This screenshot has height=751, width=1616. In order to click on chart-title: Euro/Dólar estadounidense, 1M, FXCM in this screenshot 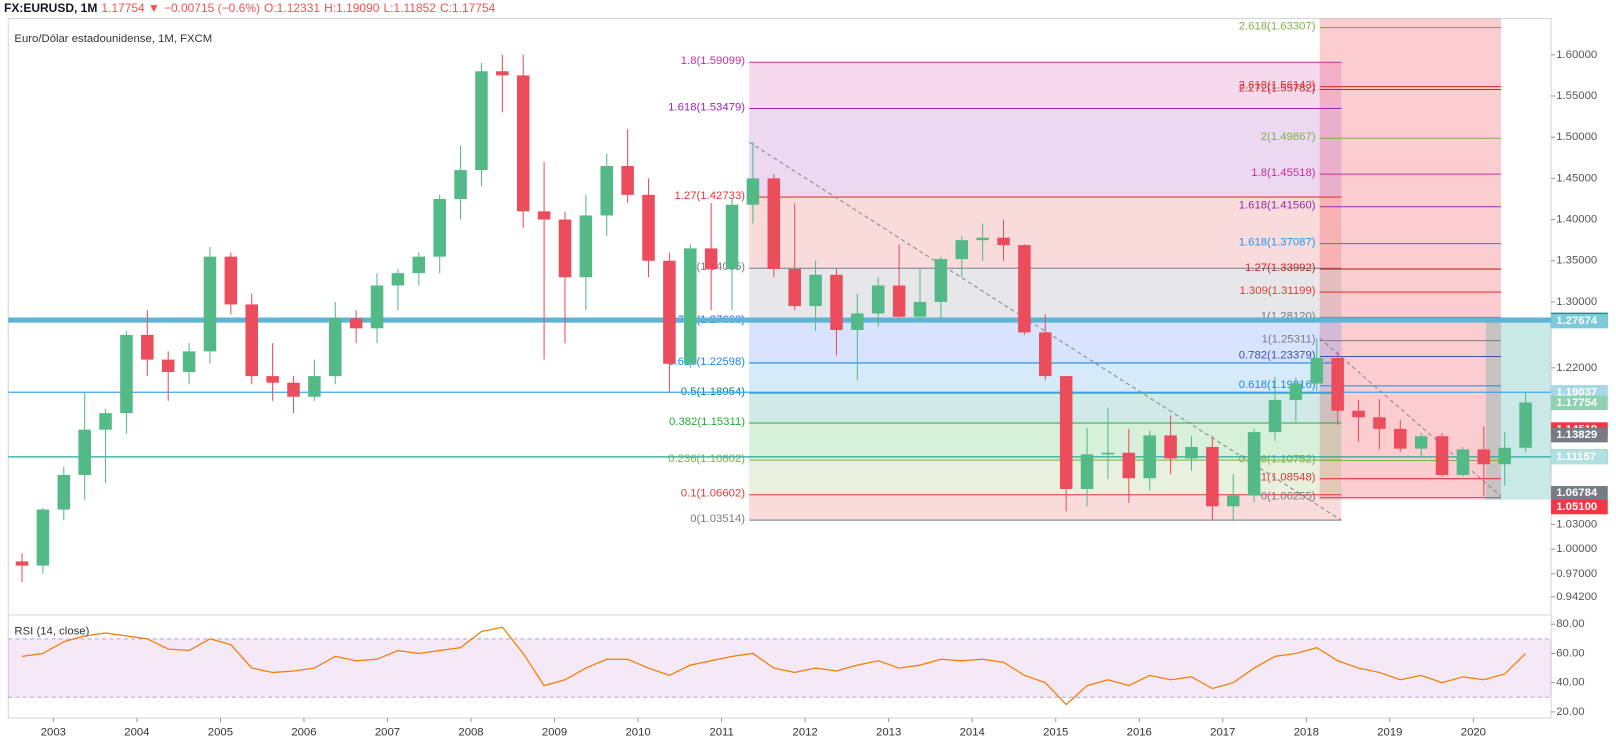, I will do `click(113, 39)`.